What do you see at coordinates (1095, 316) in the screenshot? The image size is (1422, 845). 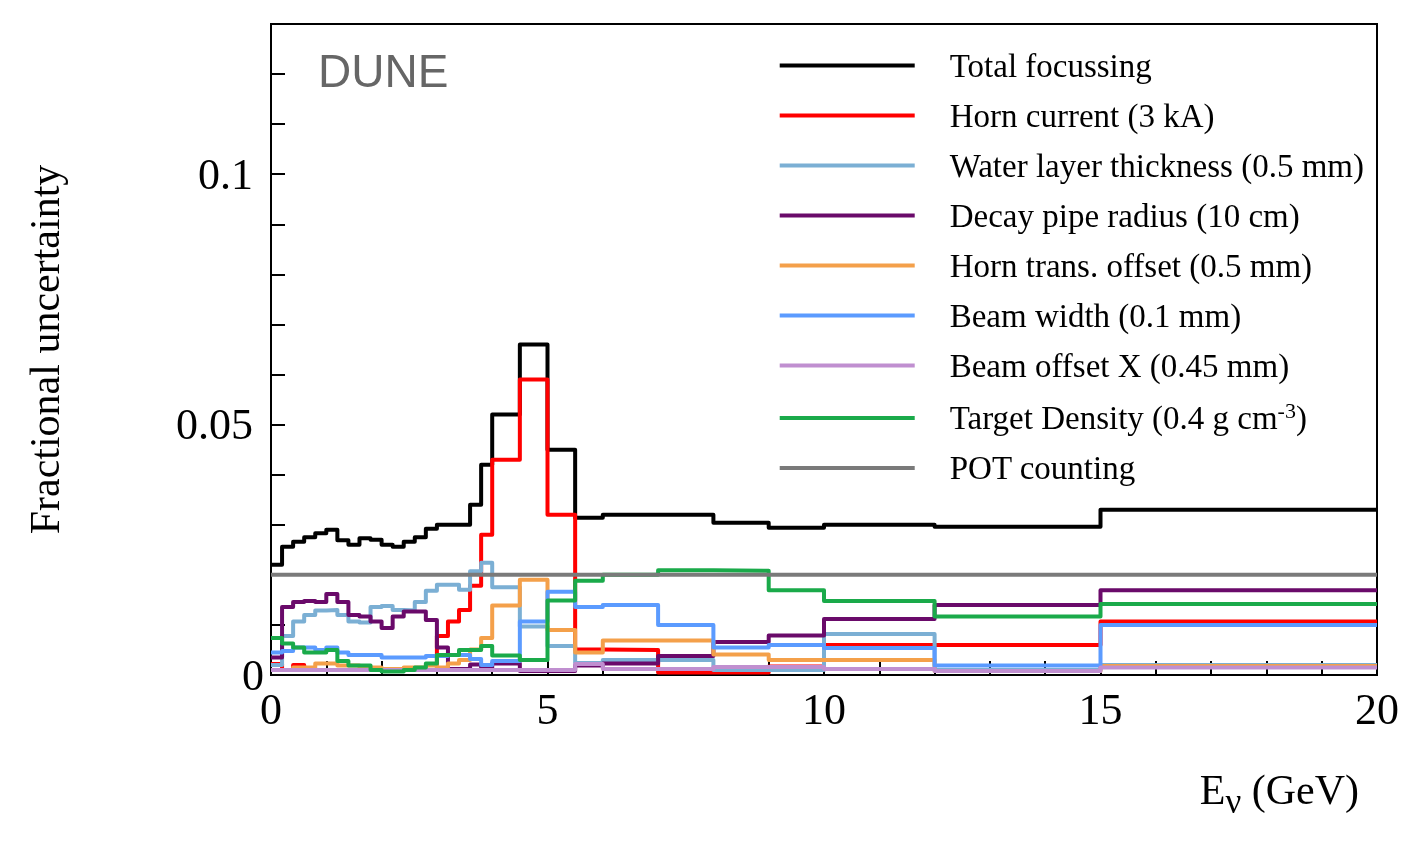 I see `legend-label: Beam width (0.1 mm)` at bounding box center [1095, 316].